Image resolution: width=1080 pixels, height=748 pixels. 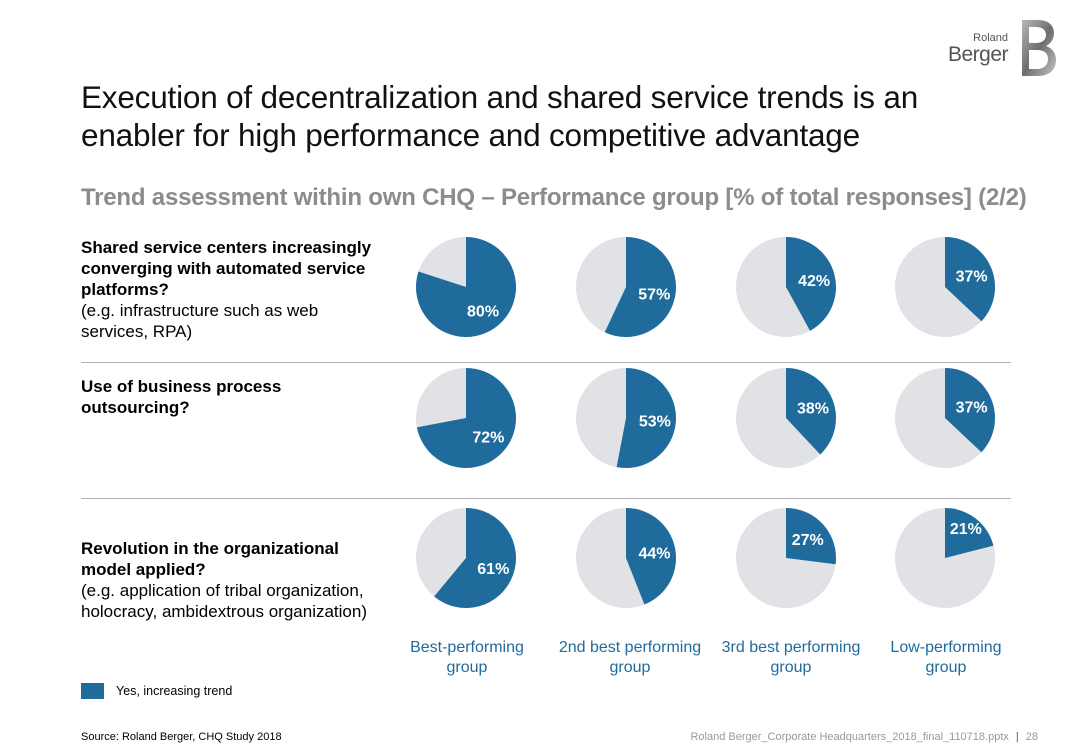 I want to click on pie-1-3: 42%, so click(x=786, y=287).